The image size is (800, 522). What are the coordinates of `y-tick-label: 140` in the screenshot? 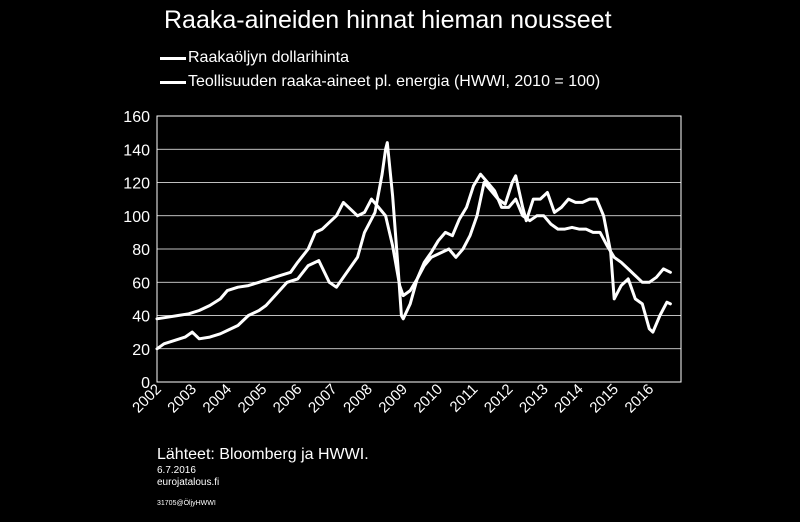 It's located at (136, 150).